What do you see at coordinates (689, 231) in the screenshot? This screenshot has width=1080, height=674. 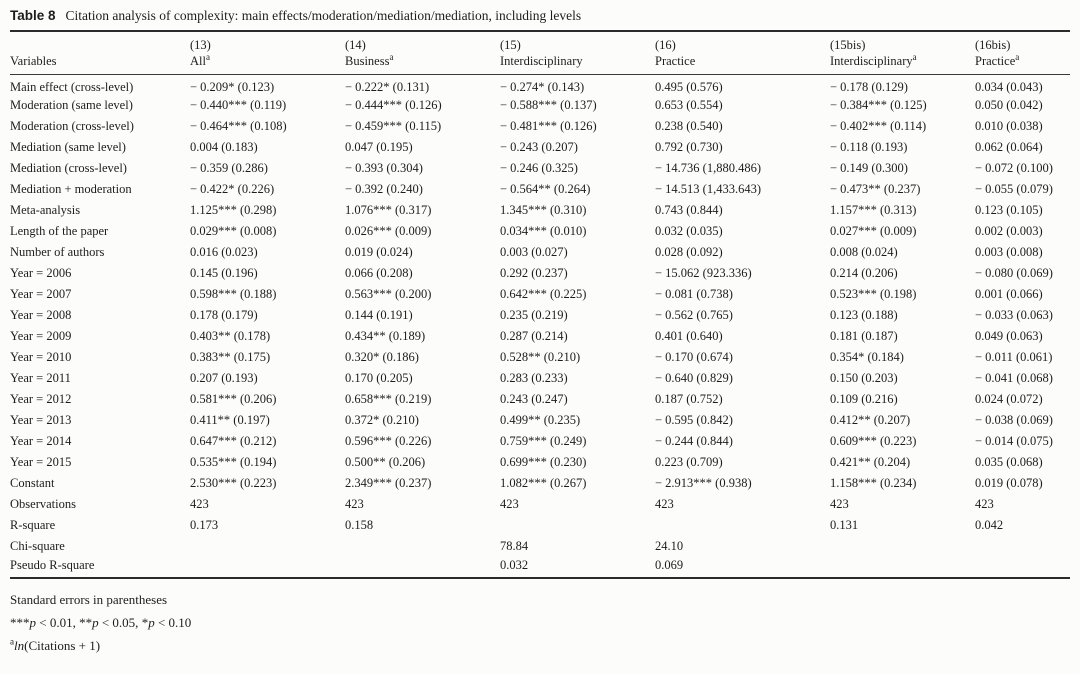 I see `cell-value: 0.032 (0.035)` at bounding box center [689, 231].